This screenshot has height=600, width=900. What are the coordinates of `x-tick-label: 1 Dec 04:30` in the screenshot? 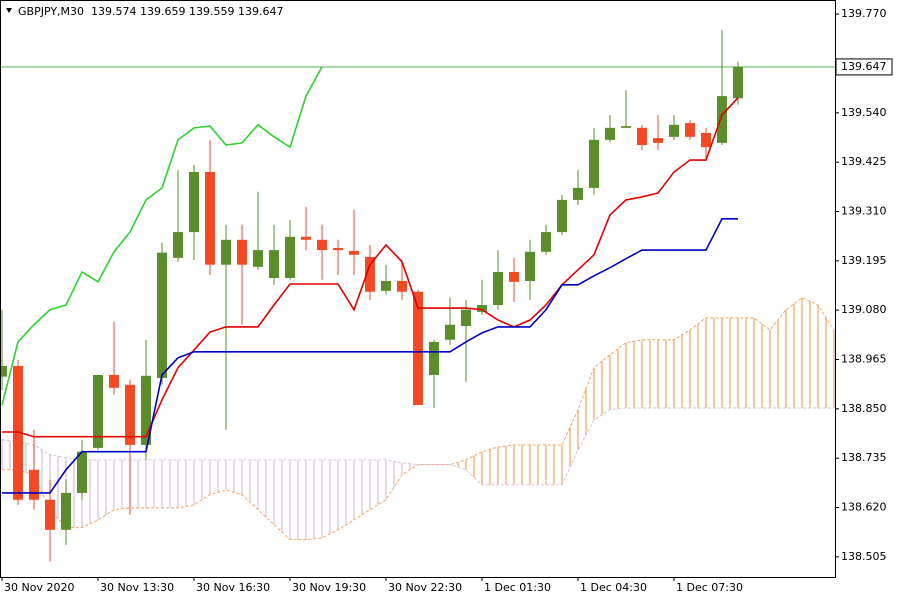 It's located at (613, 587).